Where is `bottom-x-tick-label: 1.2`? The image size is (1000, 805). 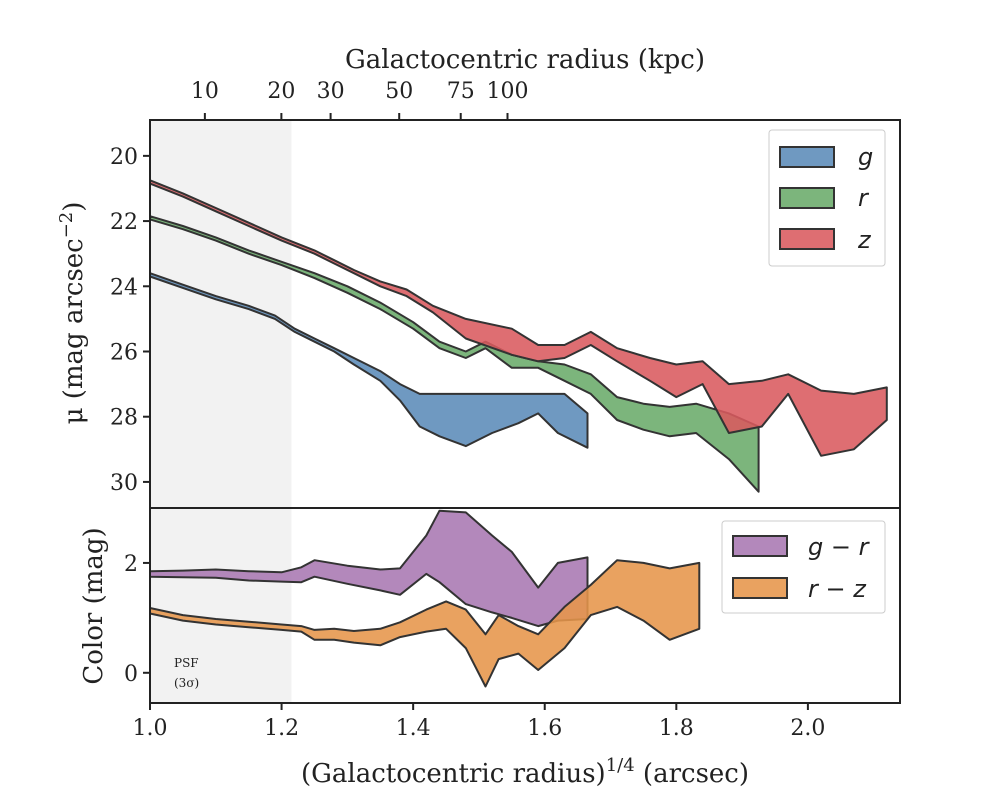
bottom-x-tick-label: 1.2 is located at coordinates (281, 728).